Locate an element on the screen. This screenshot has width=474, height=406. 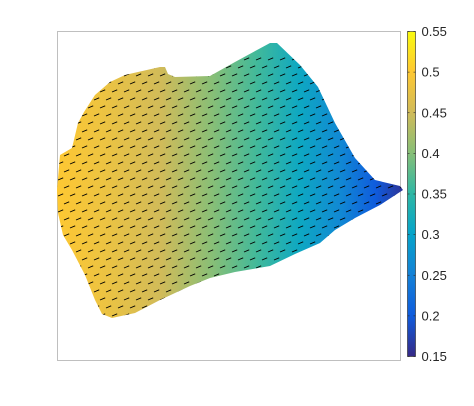
colorbar-tick-label: 0.4 is located at coordinates (431, 153).